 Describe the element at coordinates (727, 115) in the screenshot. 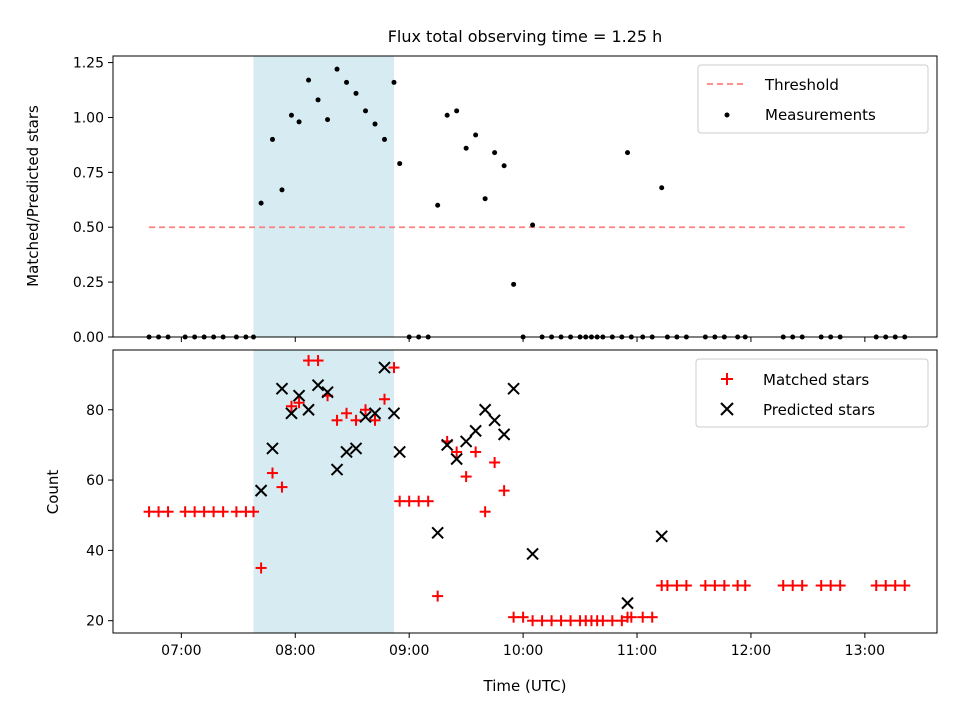

I see `measurements-legend-swatch` at that location.